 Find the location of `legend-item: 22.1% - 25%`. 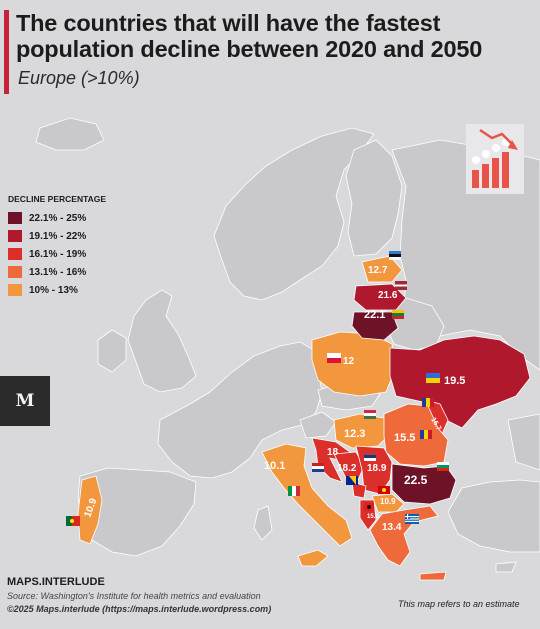

legend-item: 22.1% - 25% is located at coordinates (57, 218).